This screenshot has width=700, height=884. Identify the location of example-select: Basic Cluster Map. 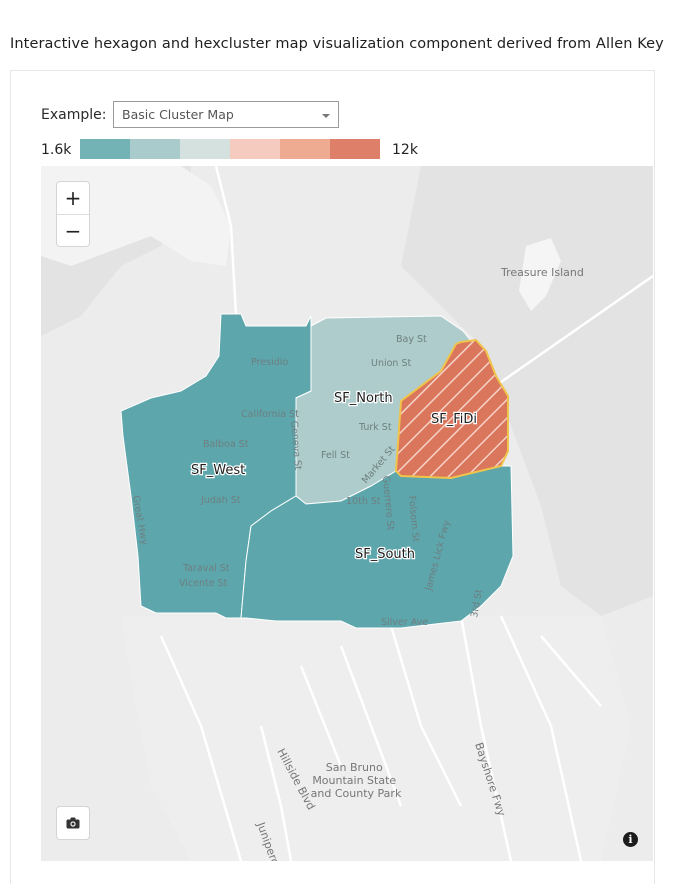
(226, 114).